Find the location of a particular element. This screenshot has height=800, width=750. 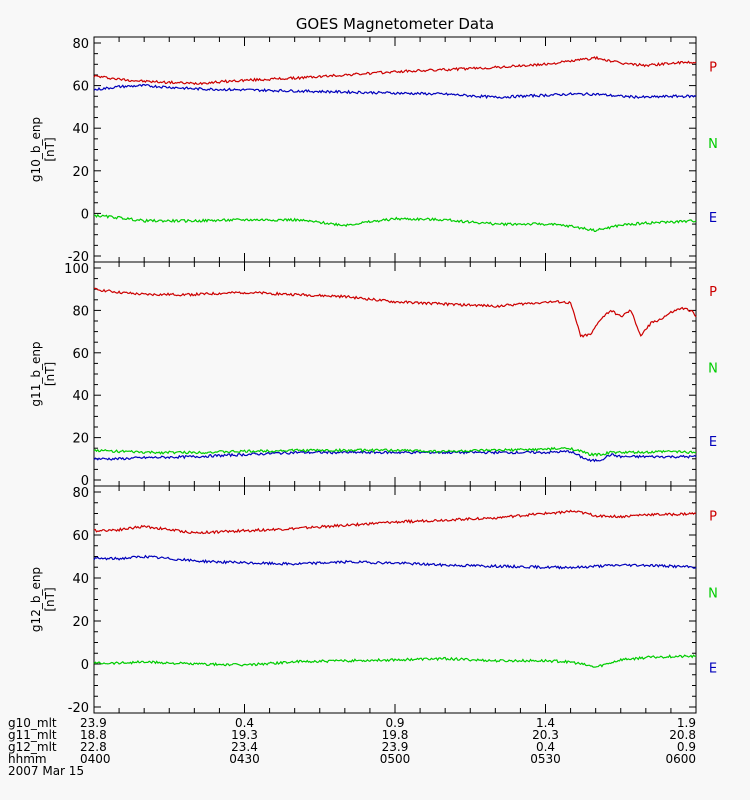

x-row-value: 19.8 is located at coordinates (395, 735).